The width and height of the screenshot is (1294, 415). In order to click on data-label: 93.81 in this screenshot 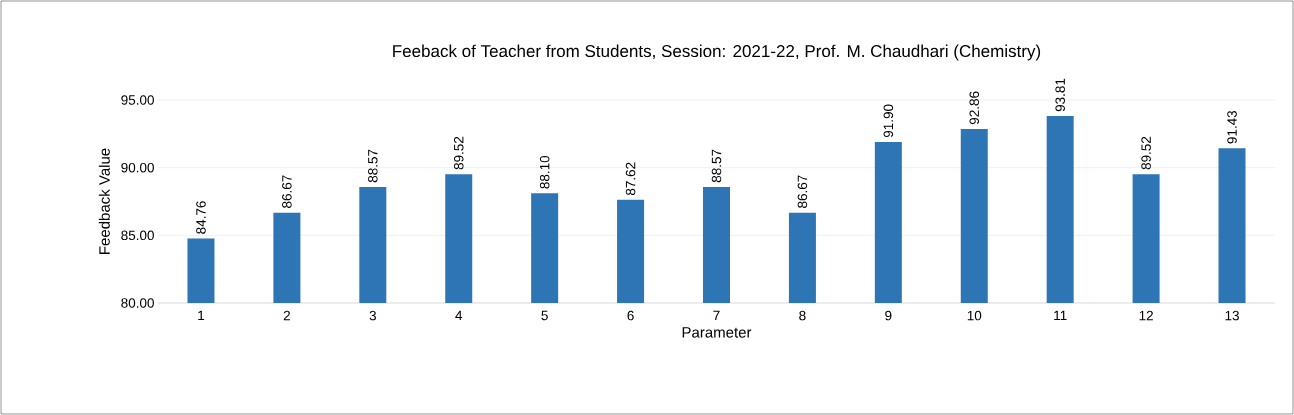, I will do `click(1060, 95)`.